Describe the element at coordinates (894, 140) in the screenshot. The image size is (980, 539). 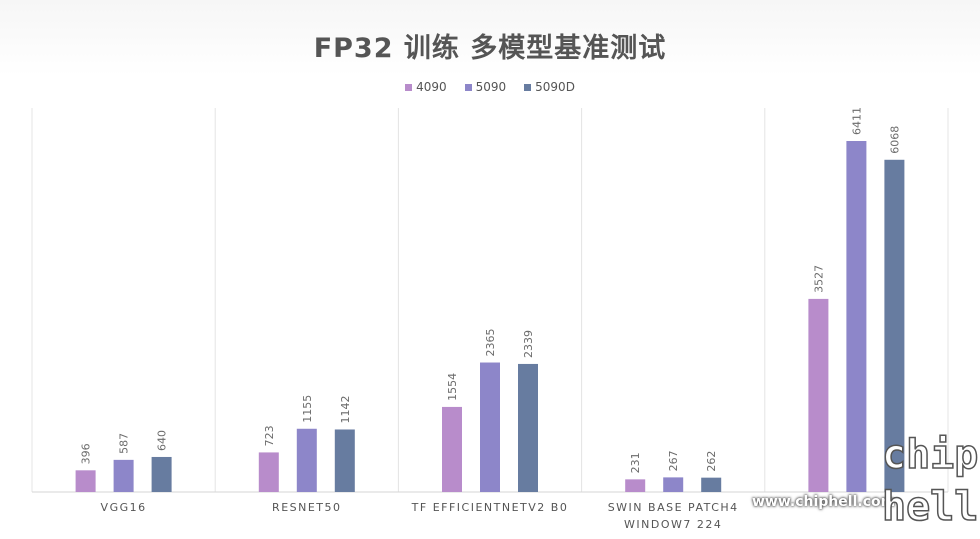
I see `data-label: 6068` at that location.